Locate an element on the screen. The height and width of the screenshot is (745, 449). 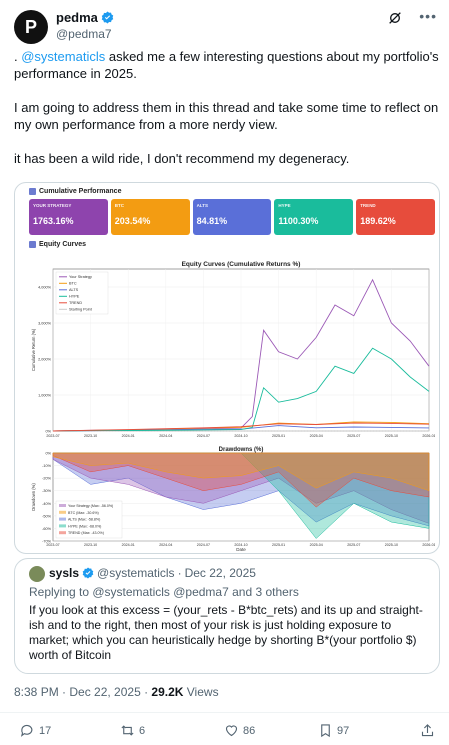
grok-icon is located at coordinates (395, 18).